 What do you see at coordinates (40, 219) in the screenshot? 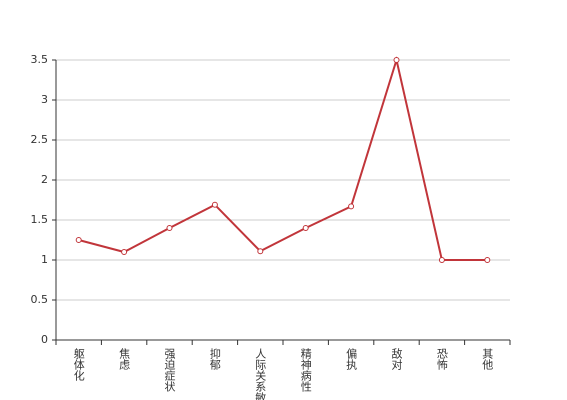
I see `y-tick-label: 1.5` at bounding box center [40, 219].